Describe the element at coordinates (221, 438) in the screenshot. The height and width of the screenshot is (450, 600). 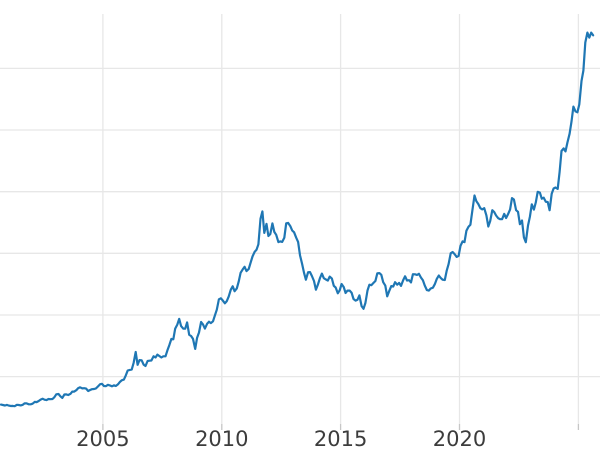
I see `x-tick-label: 2010` at that location.